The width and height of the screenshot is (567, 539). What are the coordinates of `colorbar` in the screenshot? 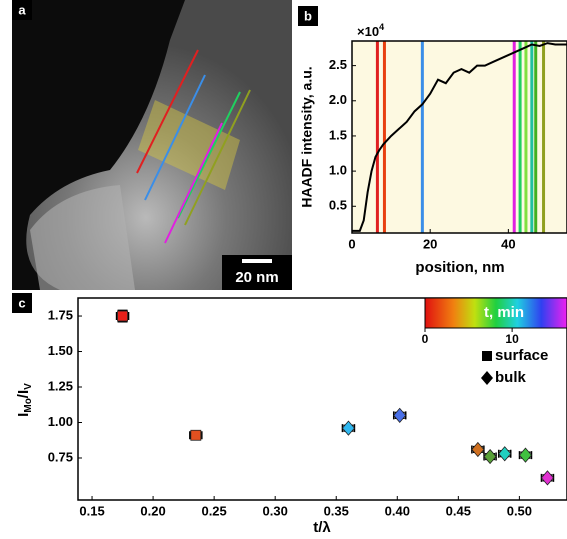 It's located at (495, 313).